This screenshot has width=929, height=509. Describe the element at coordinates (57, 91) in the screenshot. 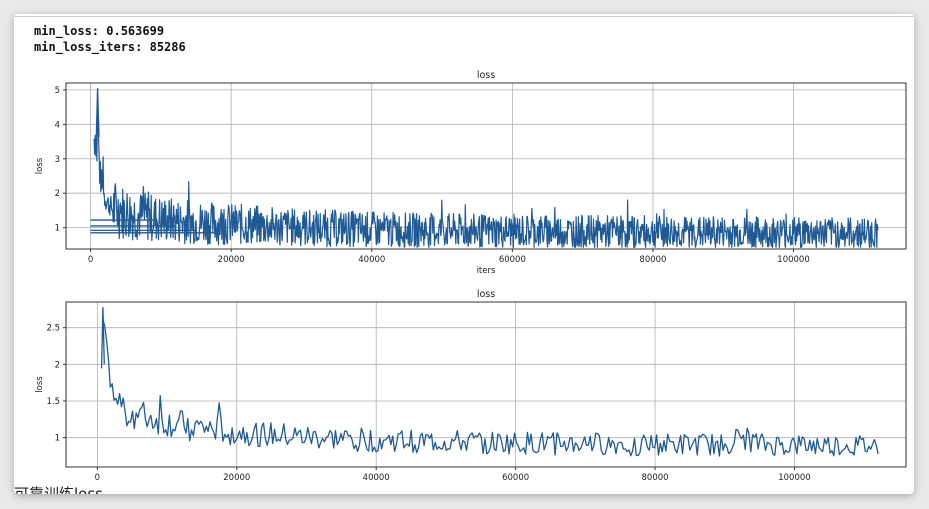

I see `y-tick-label: 5` at that location.